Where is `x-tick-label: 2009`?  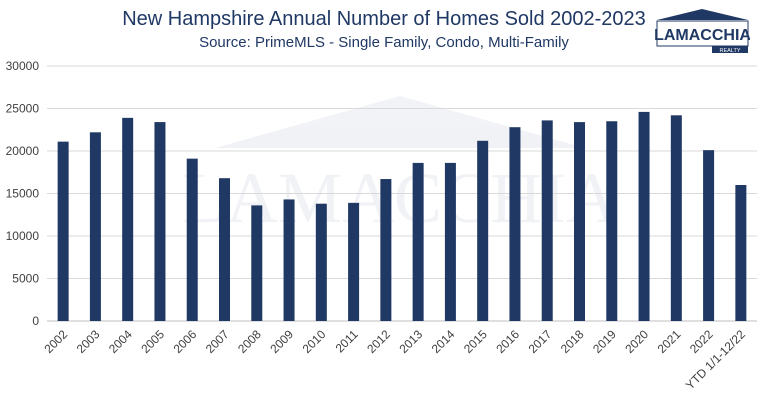
x-tick-label: 2009 is located at coordinates (281, 341).